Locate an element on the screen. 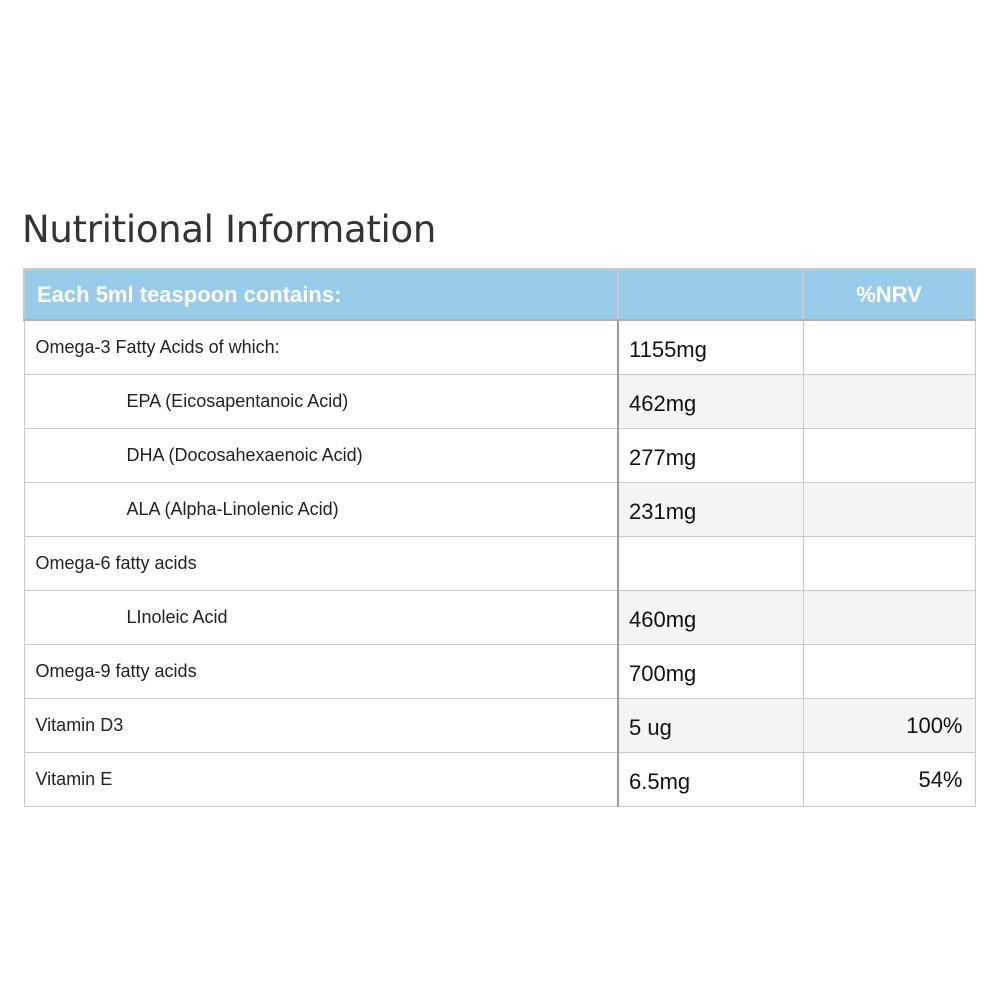  table-row: EPA (Eicosapentanoic Acid) 462mg is located at coordinates (499, 401).